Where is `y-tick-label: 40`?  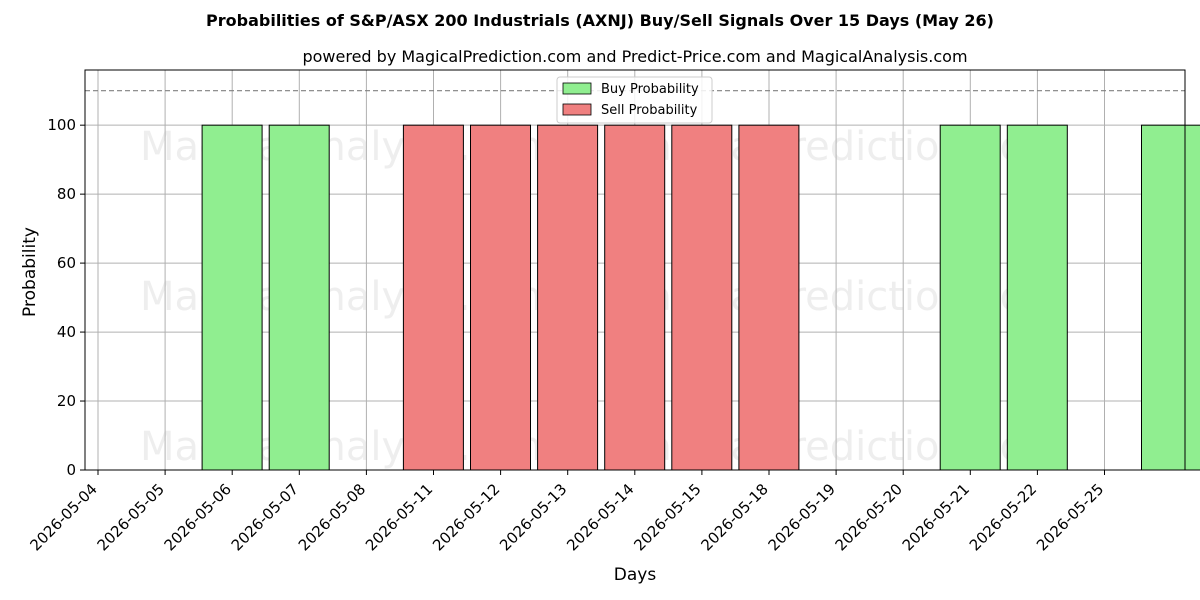 y-tick-label: 40 is located at coordinates (66, 332).